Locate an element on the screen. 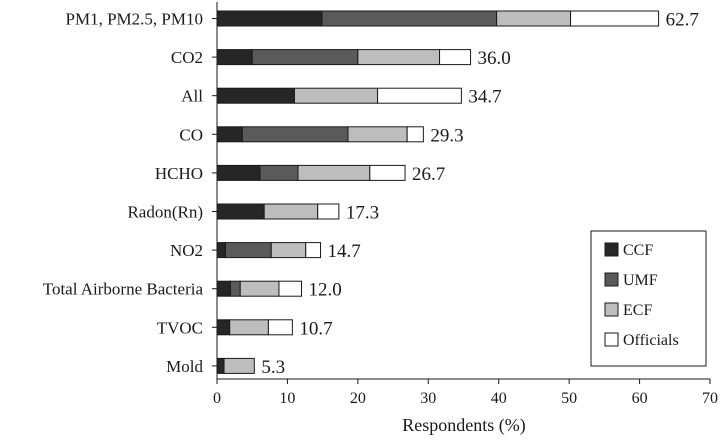 This screenshot has width=724, height=442. x-axis-title: Respondents (%) is located at coordinates (463, 425).